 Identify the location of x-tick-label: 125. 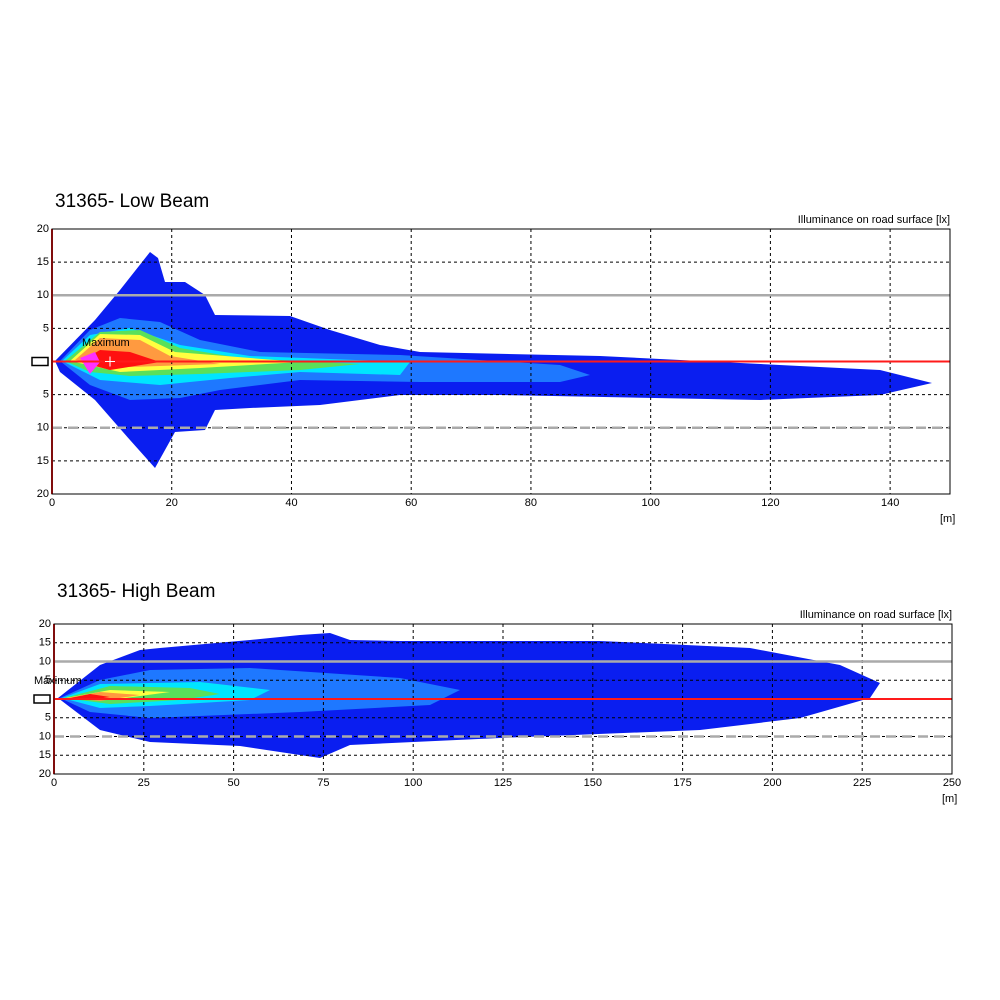
(503, 783).